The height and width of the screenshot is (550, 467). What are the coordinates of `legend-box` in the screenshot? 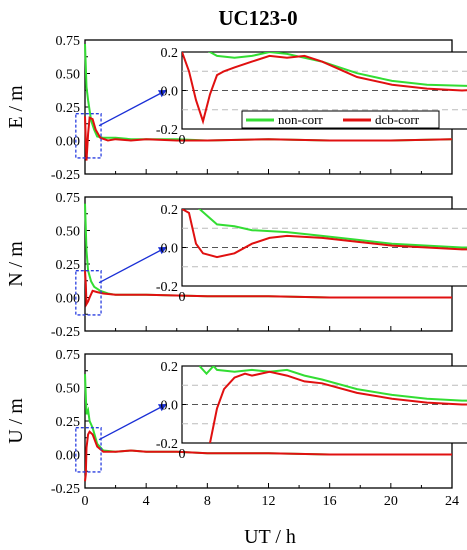 It's located at (340, 119).